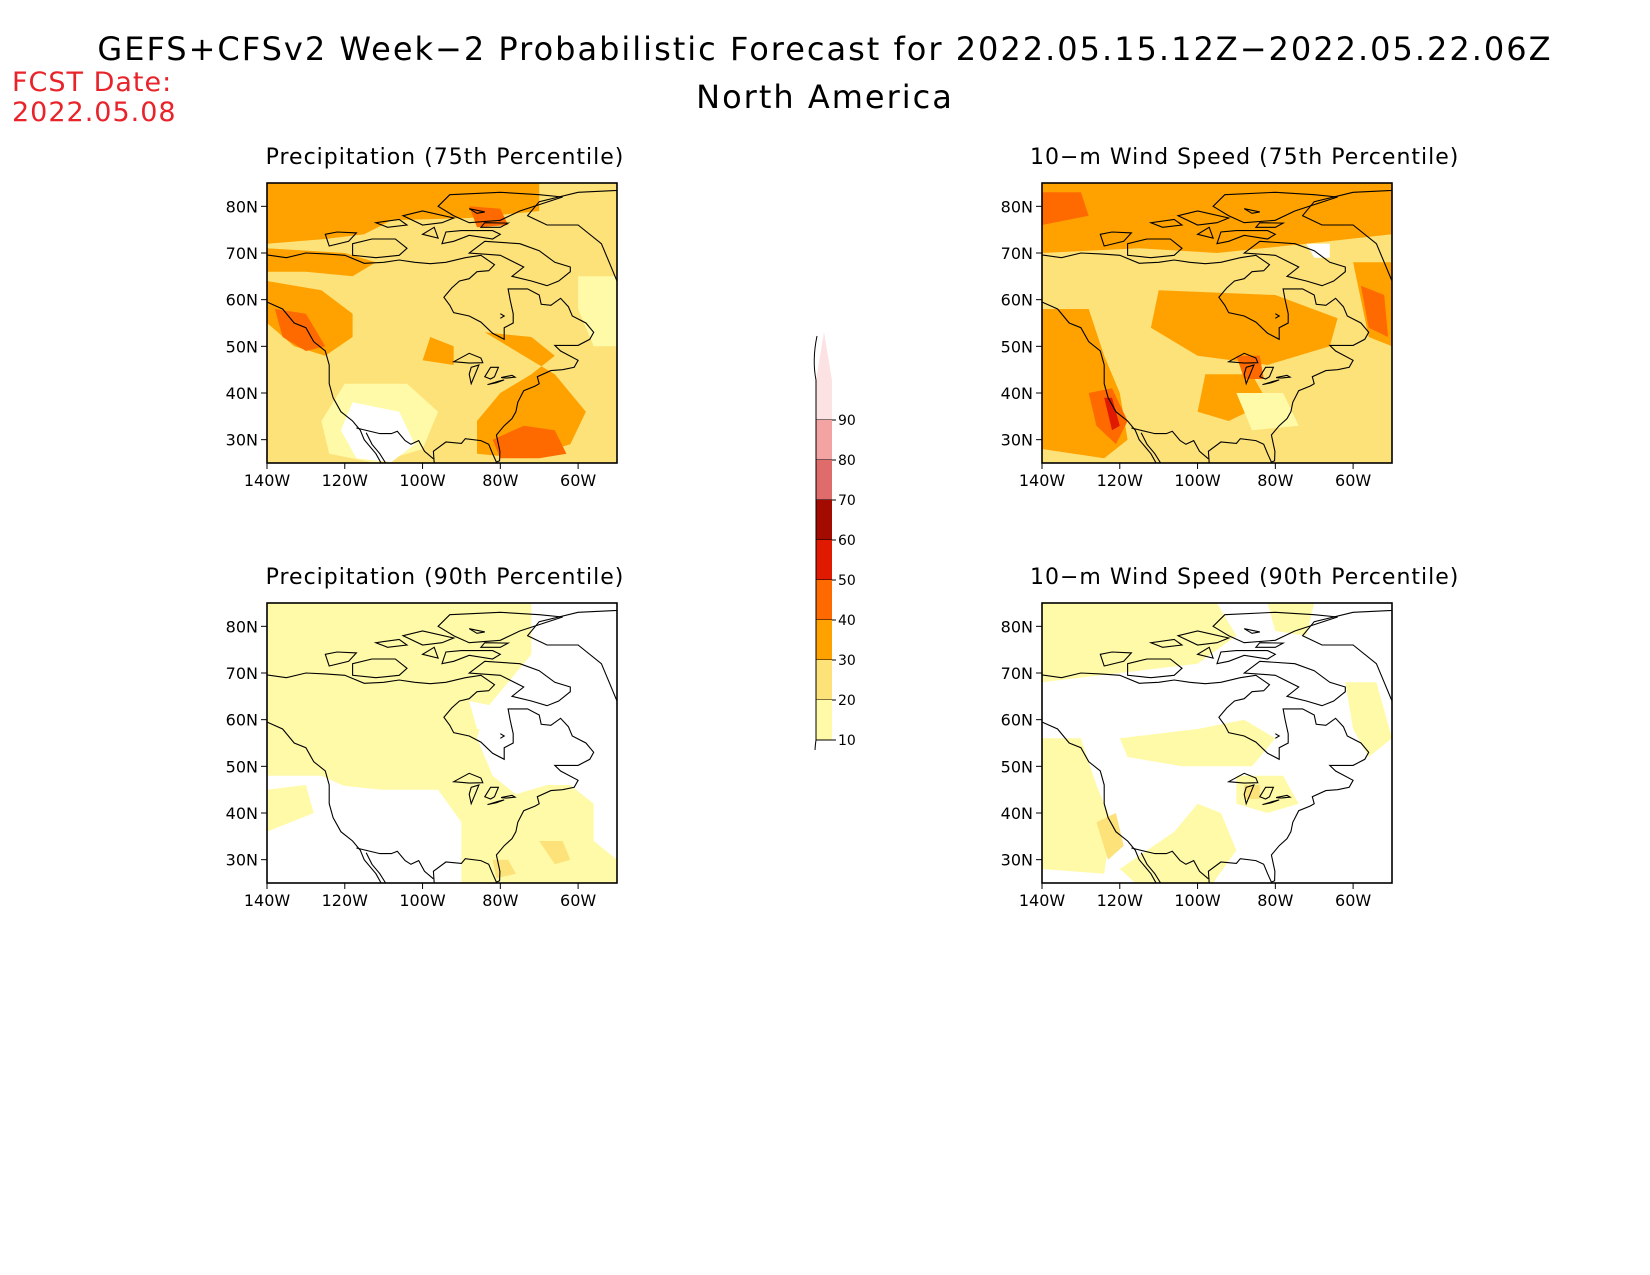 The height and width of the screenshot is (1275, 1650). Describe the element at coordinates (825, 97) in the screenshot. I see `region-subtitle: North America` at that location.